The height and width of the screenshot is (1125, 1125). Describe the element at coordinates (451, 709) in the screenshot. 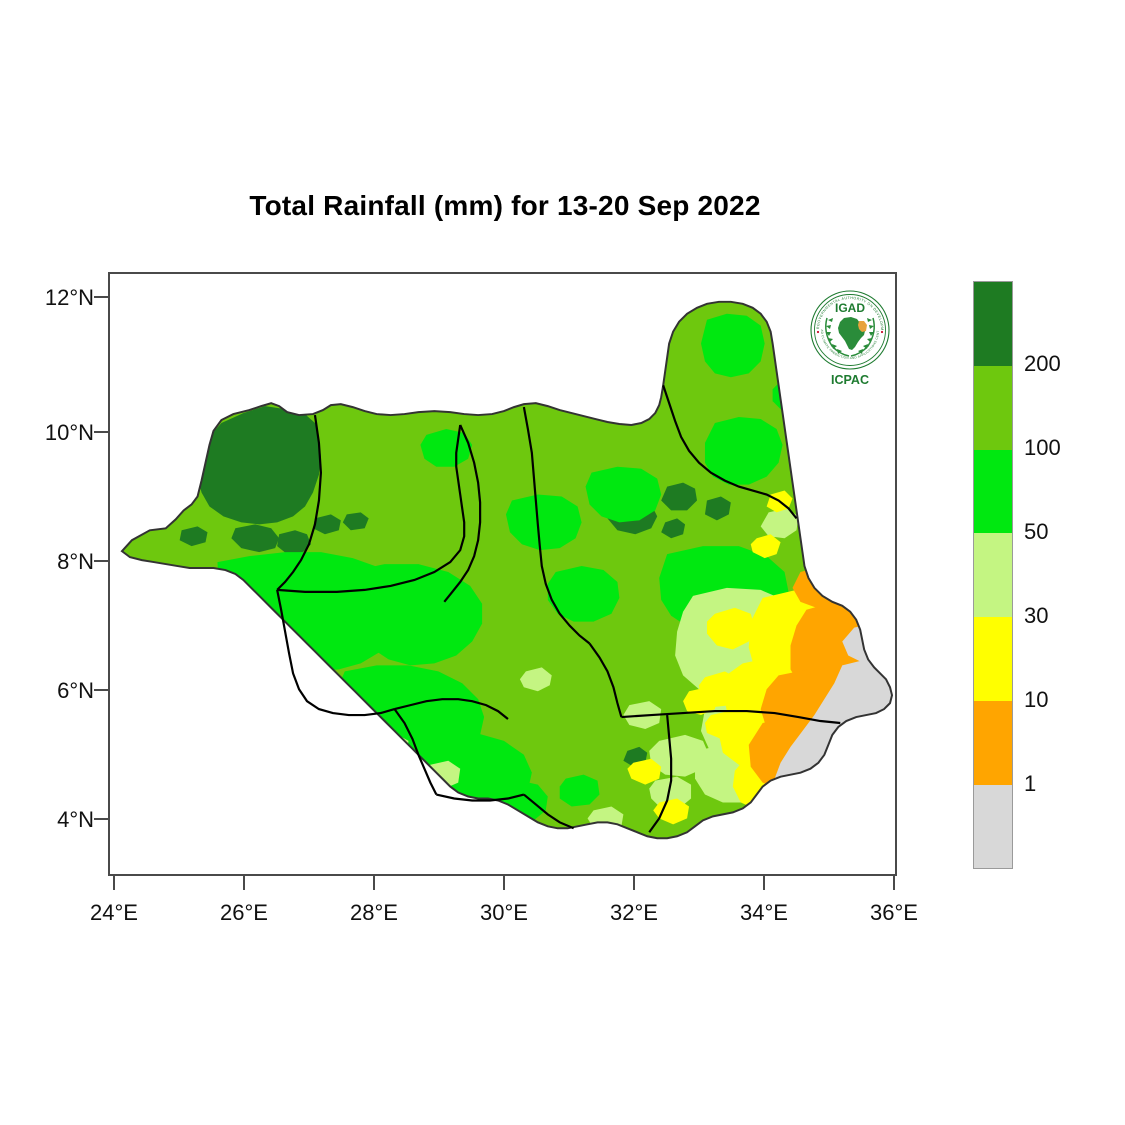

I see `state-boundary-lakes-internal` at that location.